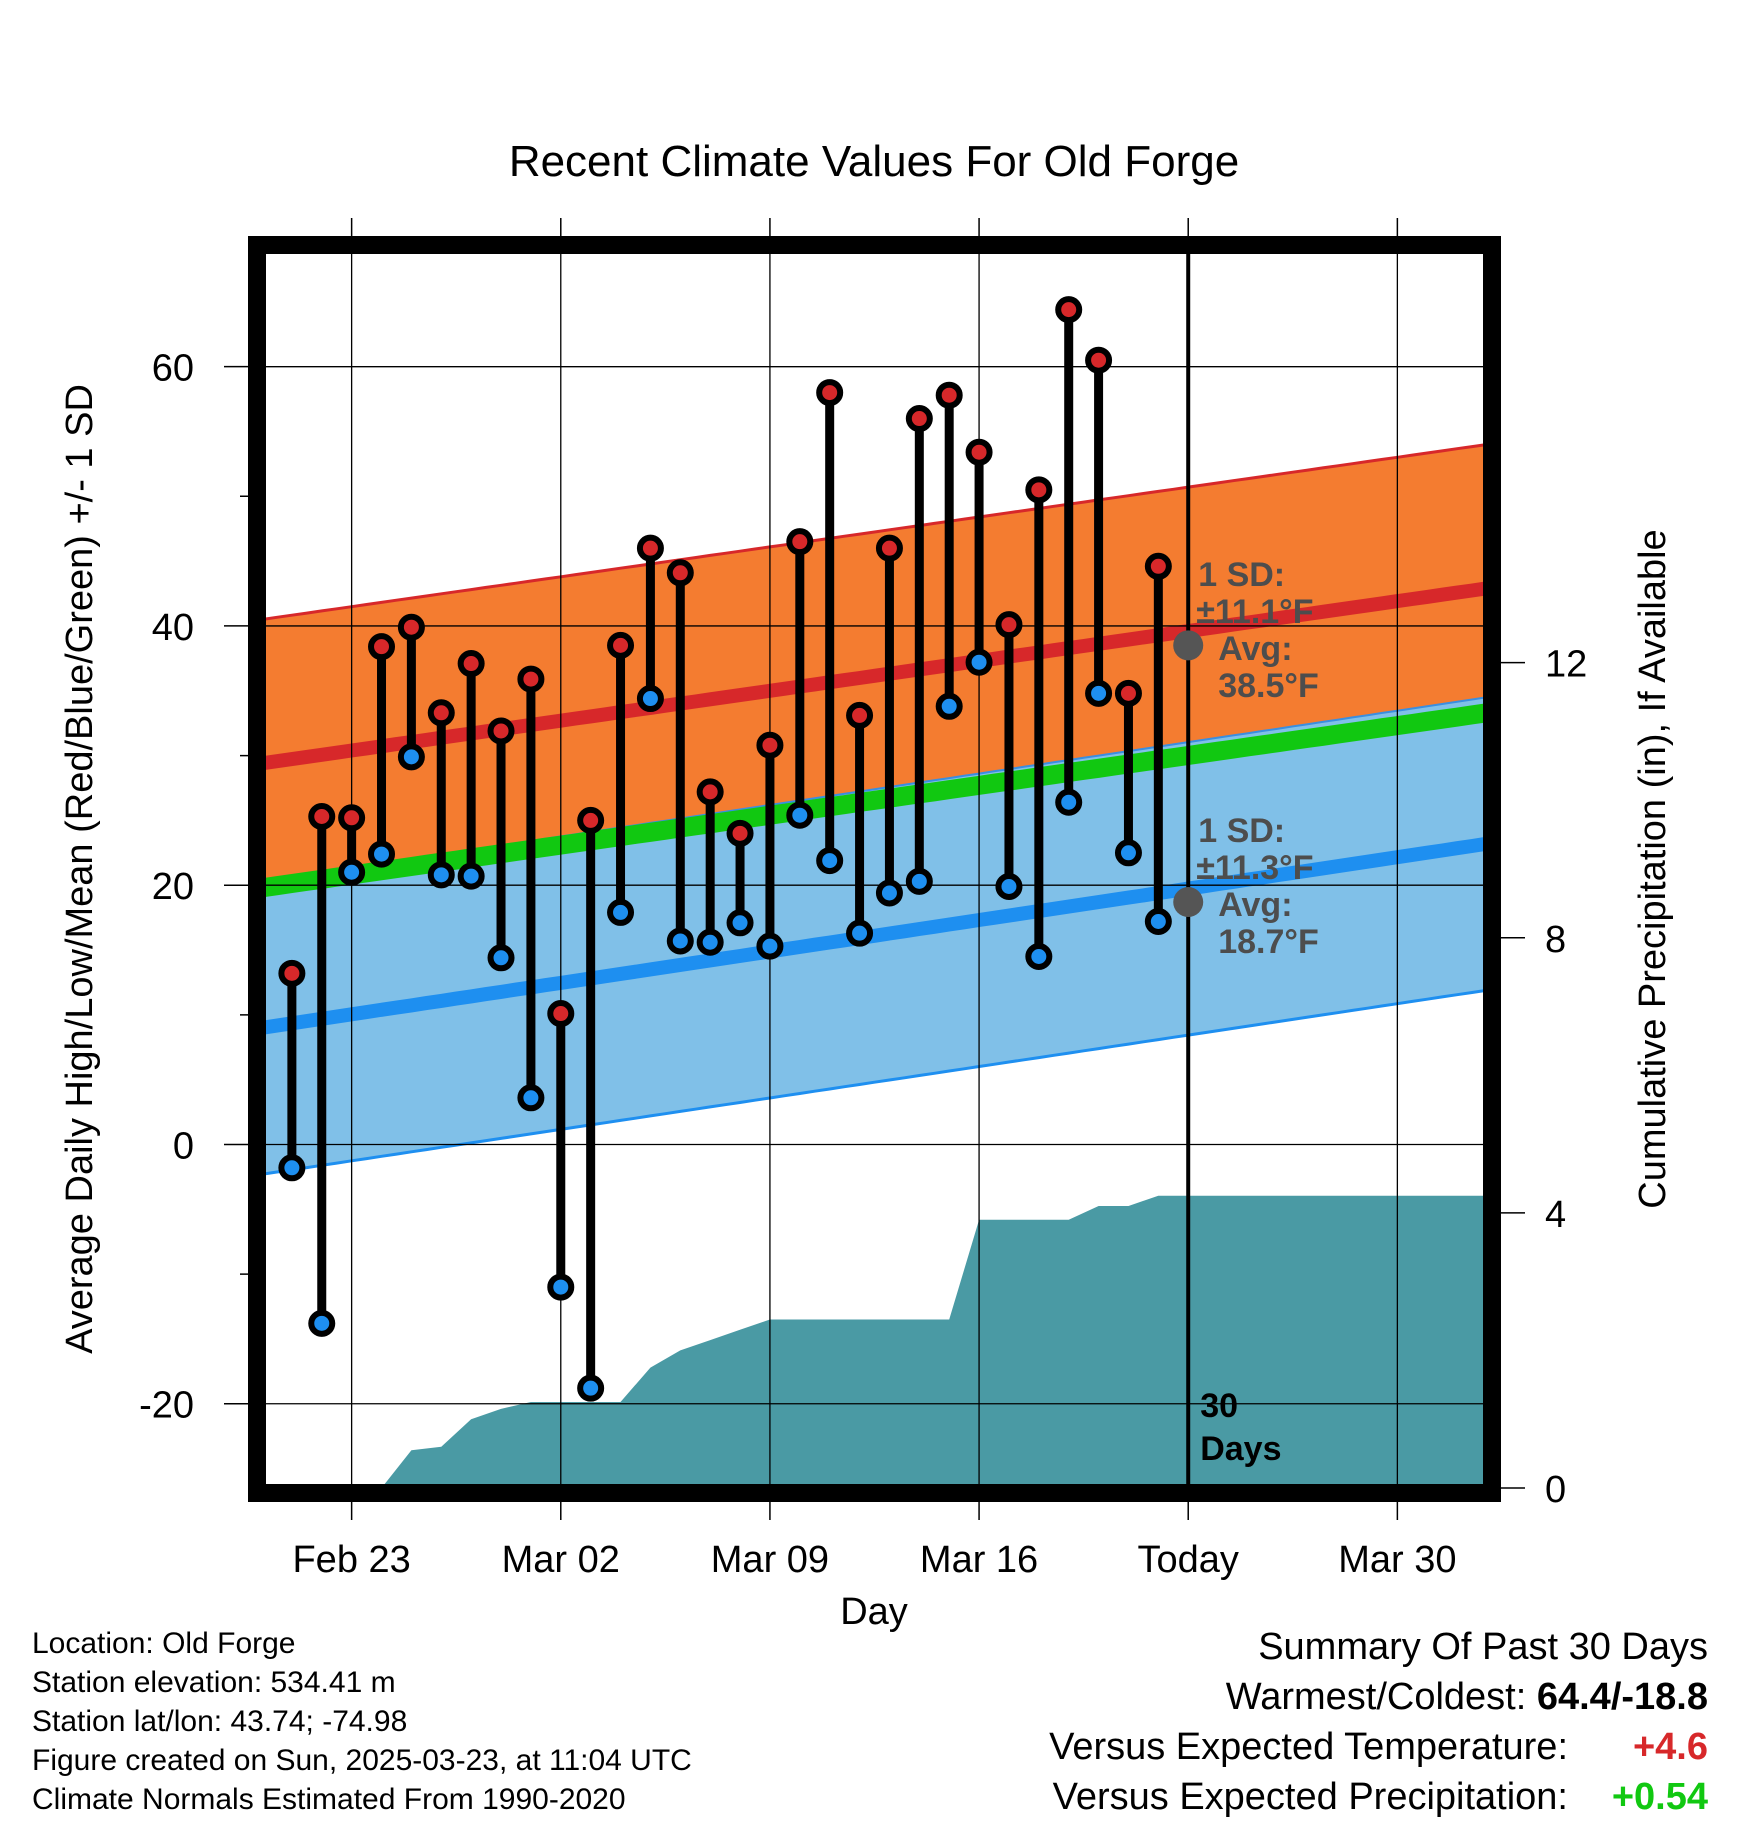 The height and width of the screenshot is (1828, 1748). What do you see at coordinates (1254, 868) in the screenshot?
I see `low-sd-label-line: ±11.3°F` at bounding box center [1254, 868].